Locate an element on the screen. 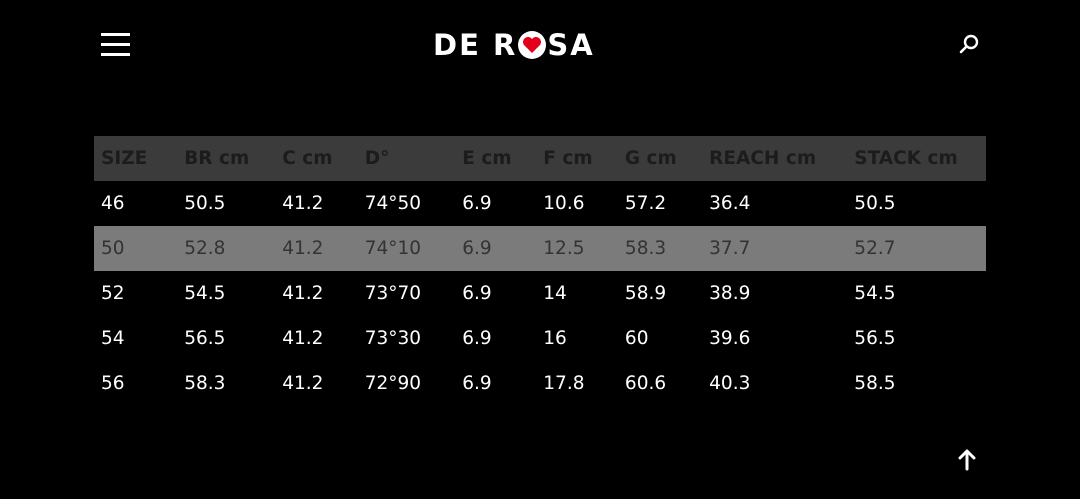 The width and height of the screenshot is (1080, 499). column-header: G cm is located at coordinates (650, 158).